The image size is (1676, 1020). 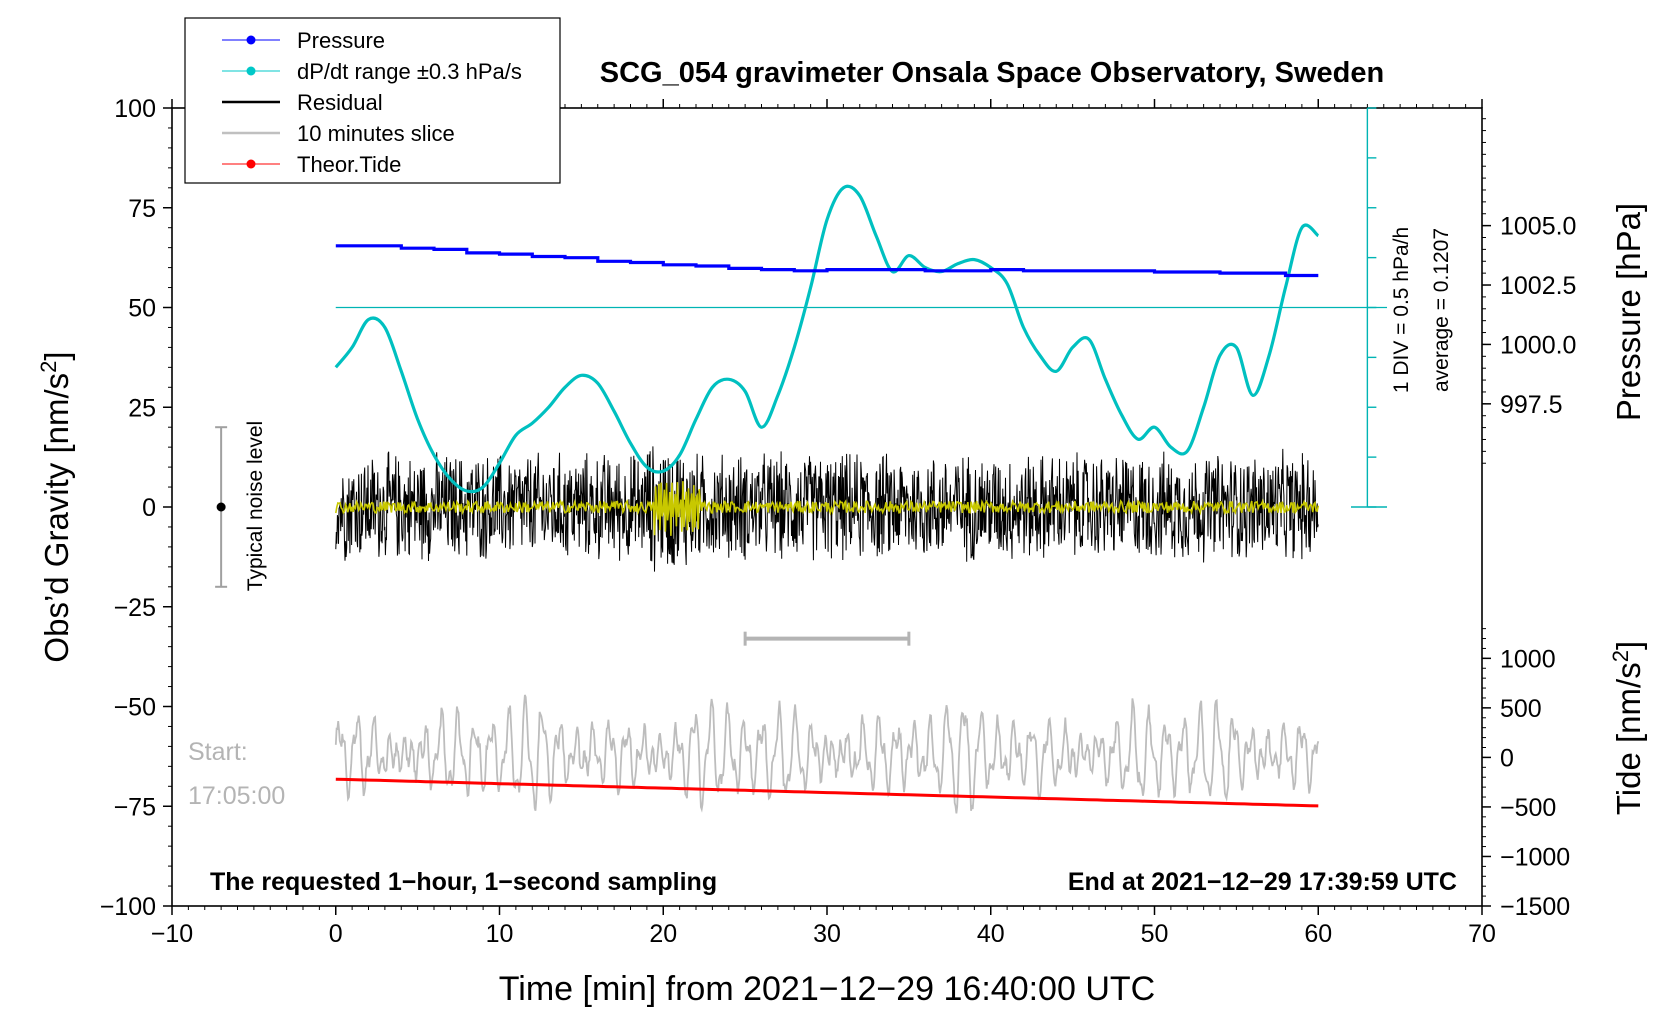 I want to click on residual-smoothed-line, so click(x=827, y=508).